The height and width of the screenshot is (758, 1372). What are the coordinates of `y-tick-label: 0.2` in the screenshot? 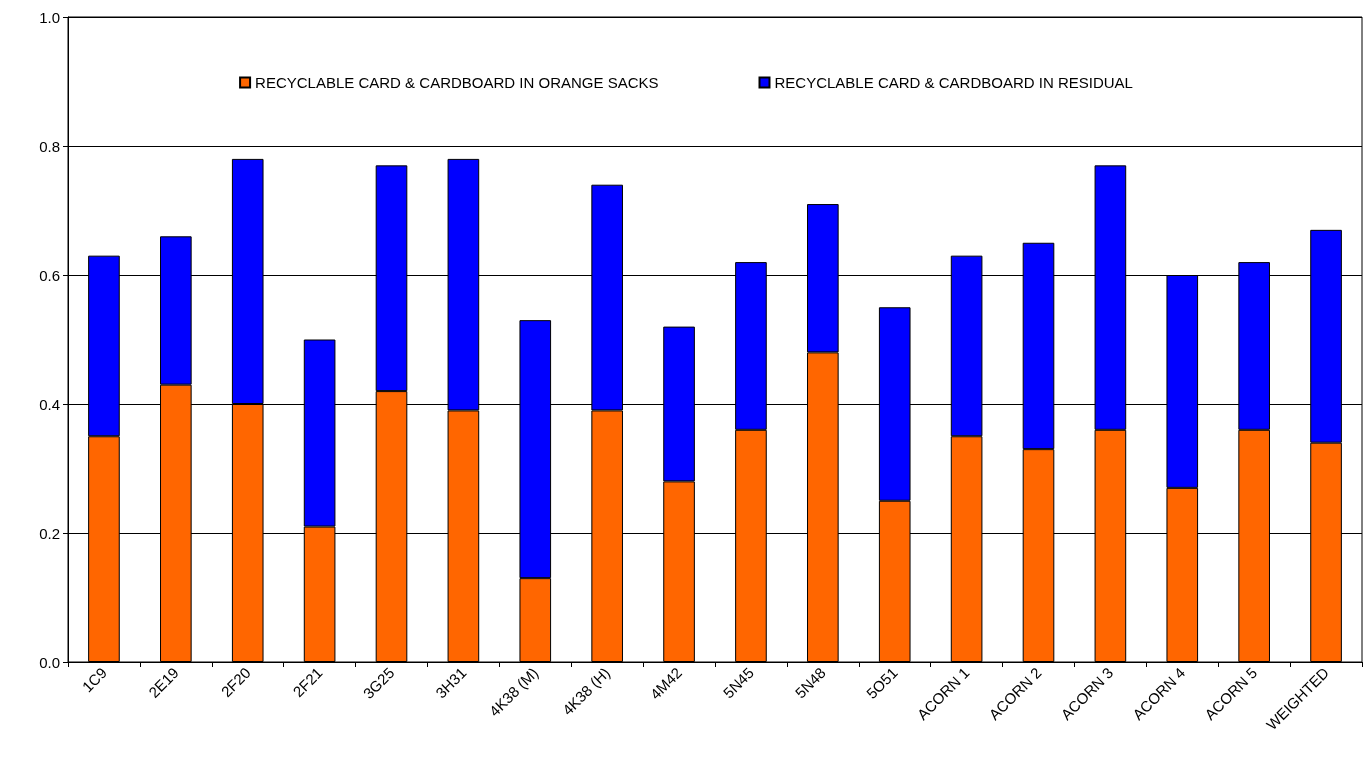 It's located at (49, 533).